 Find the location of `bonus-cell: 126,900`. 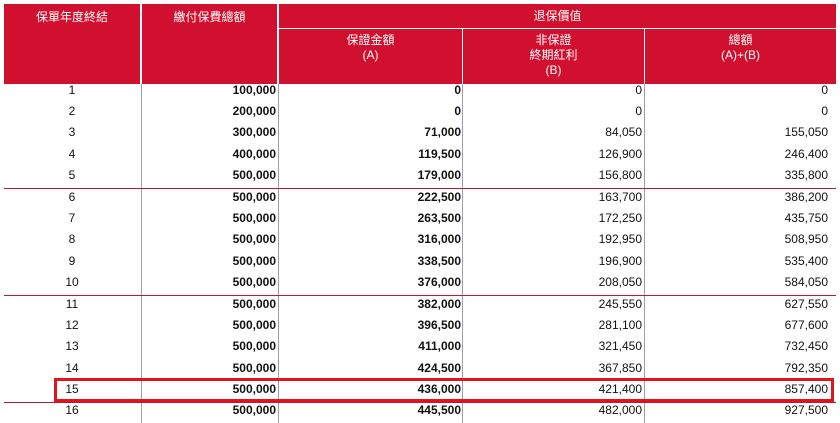

bonus-cell: 126,900 is located at coordinates (620, 154).